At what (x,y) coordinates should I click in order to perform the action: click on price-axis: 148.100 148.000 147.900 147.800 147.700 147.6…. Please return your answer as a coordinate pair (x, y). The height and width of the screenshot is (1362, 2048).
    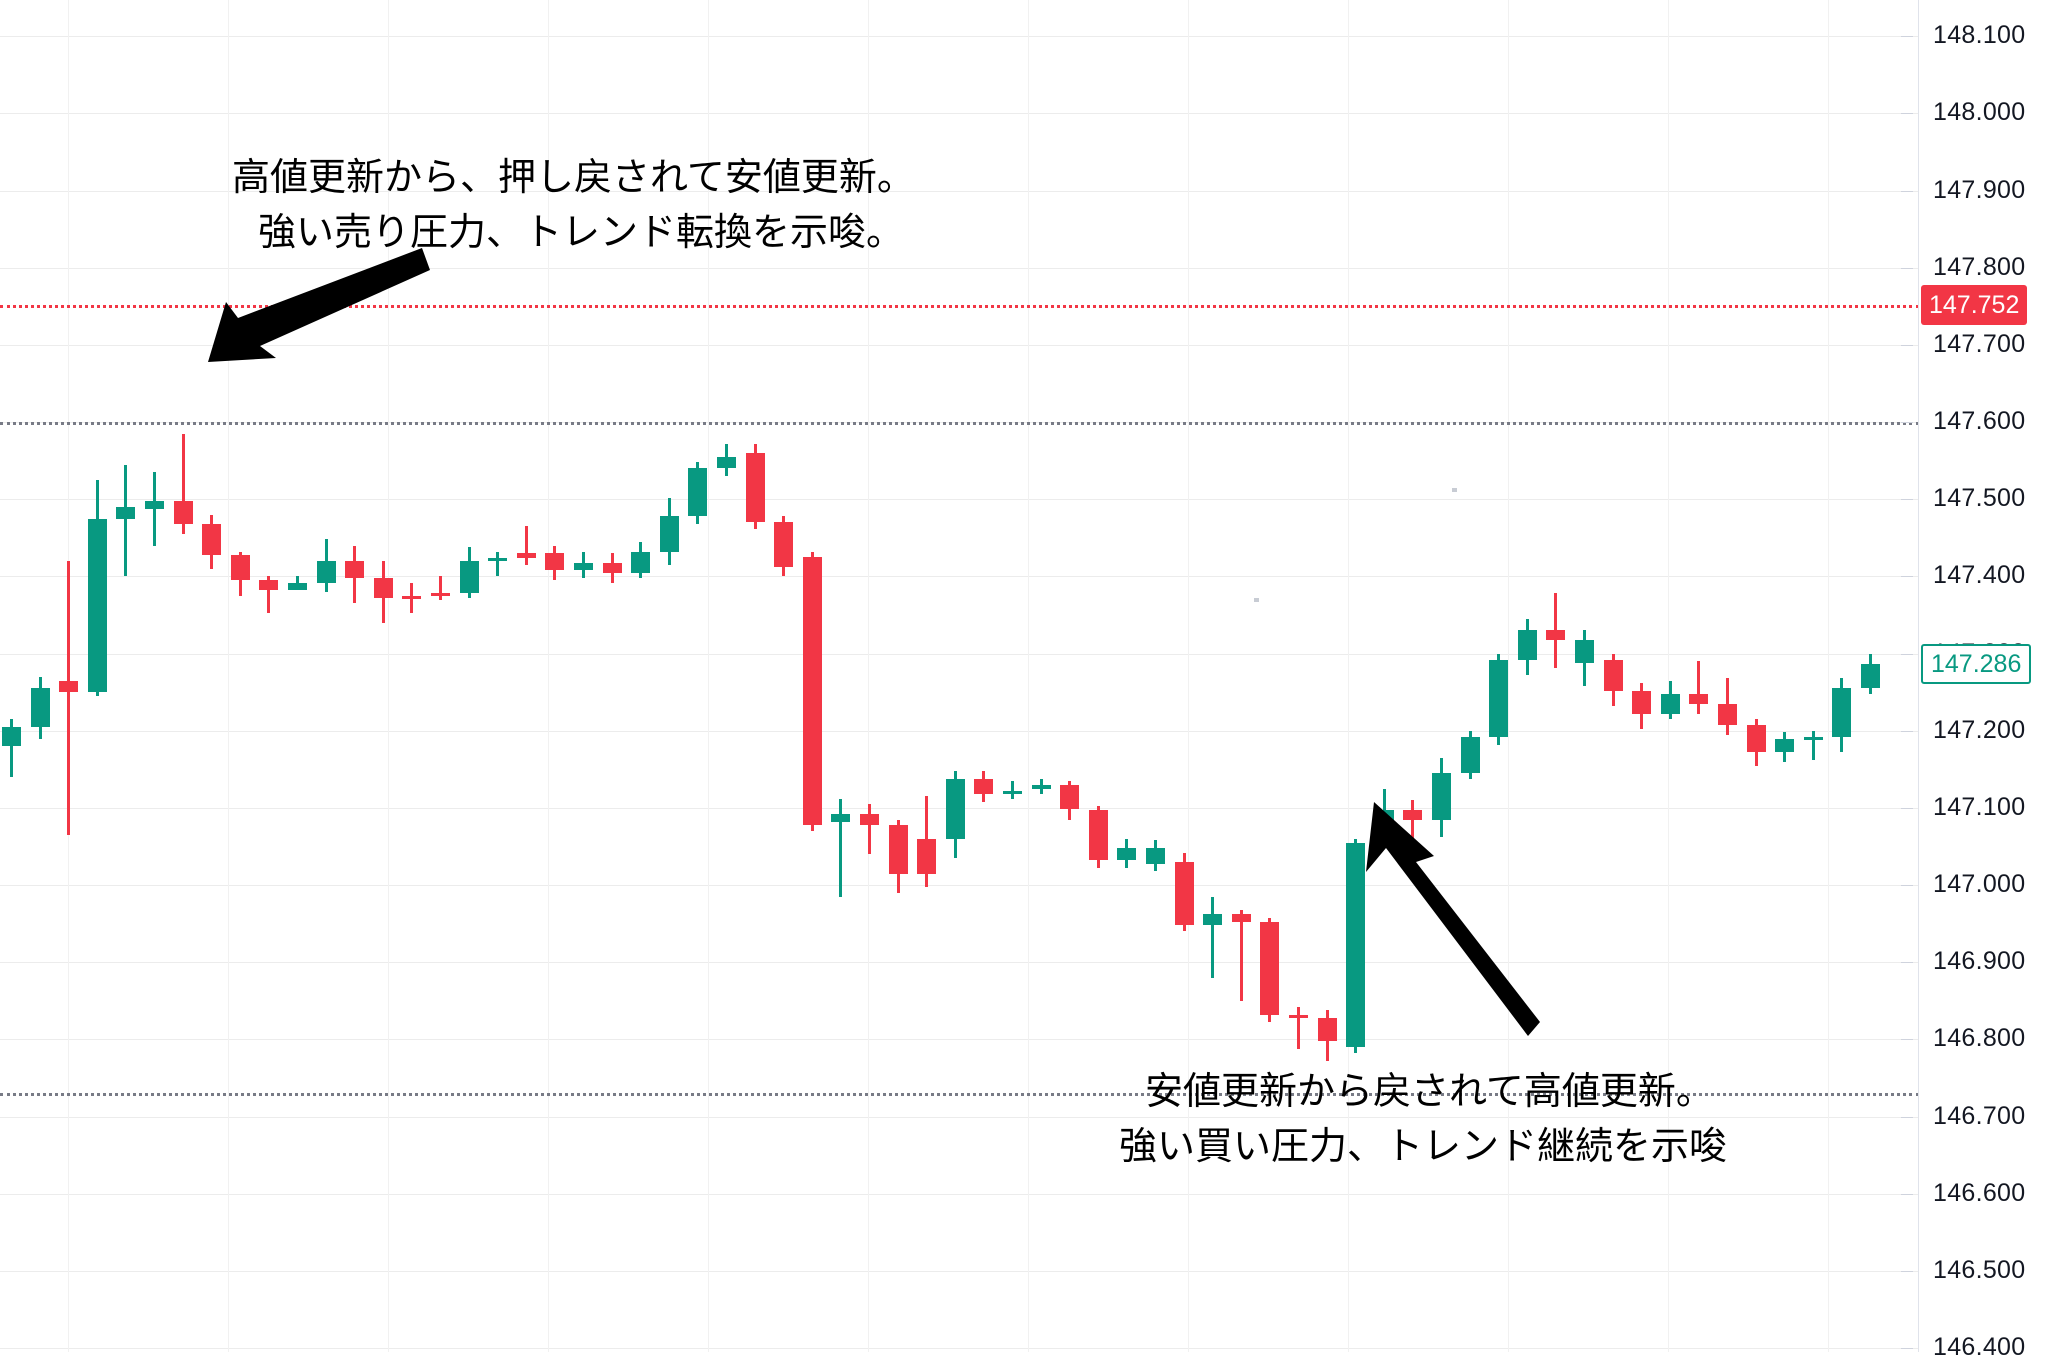
    Looking at the image, I should click on (1974, 680).